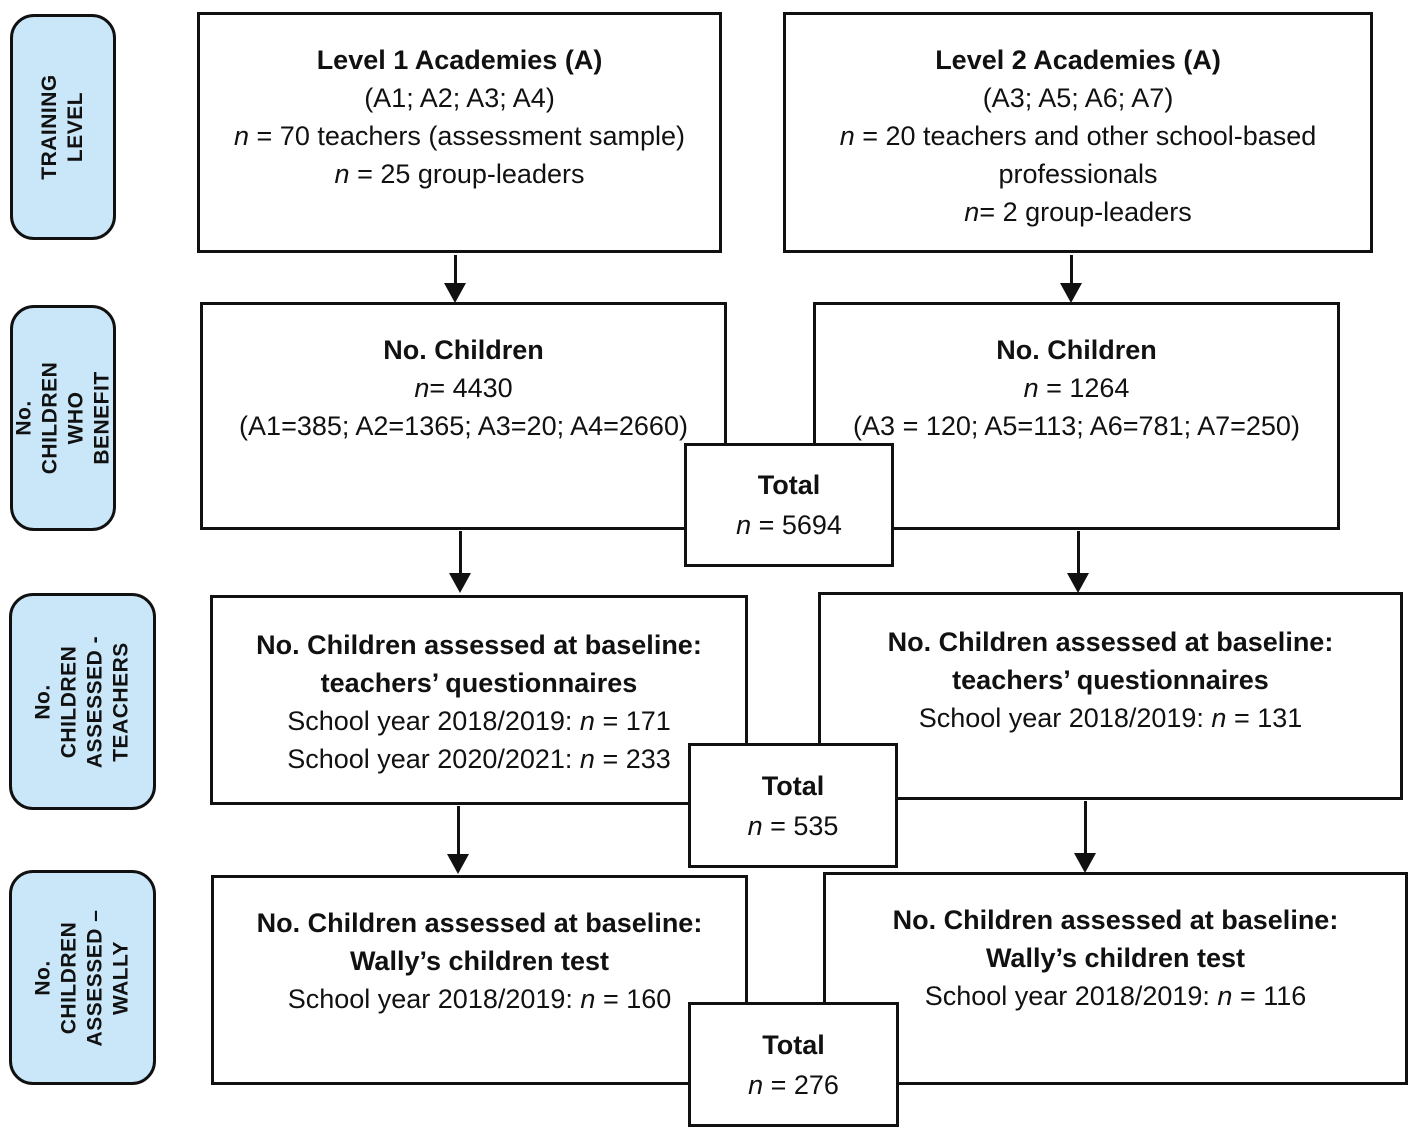  I want to click on assessed-wally-level1-subtitle: Wally’s children test, so click(479, 961).